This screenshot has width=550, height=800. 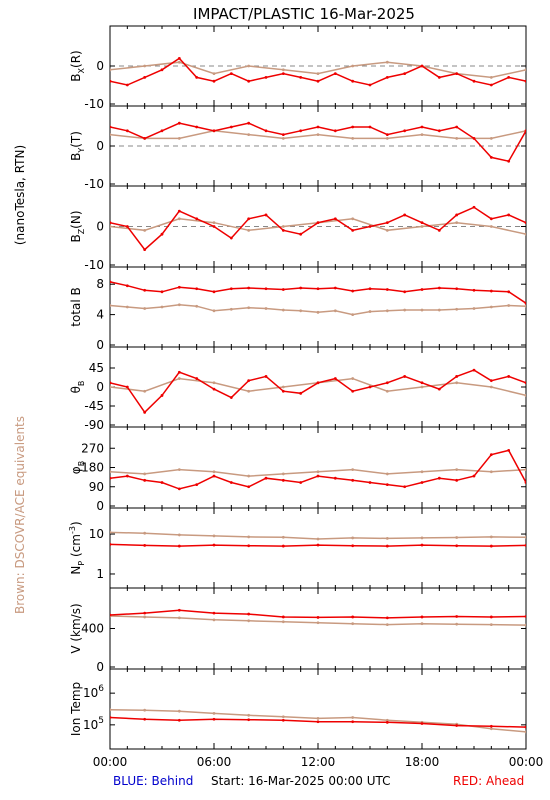 What do you see at coordinates (318, 762) in the screenshot?
I see `x-tick-label: 12:00` at bounding box center [318, 762].